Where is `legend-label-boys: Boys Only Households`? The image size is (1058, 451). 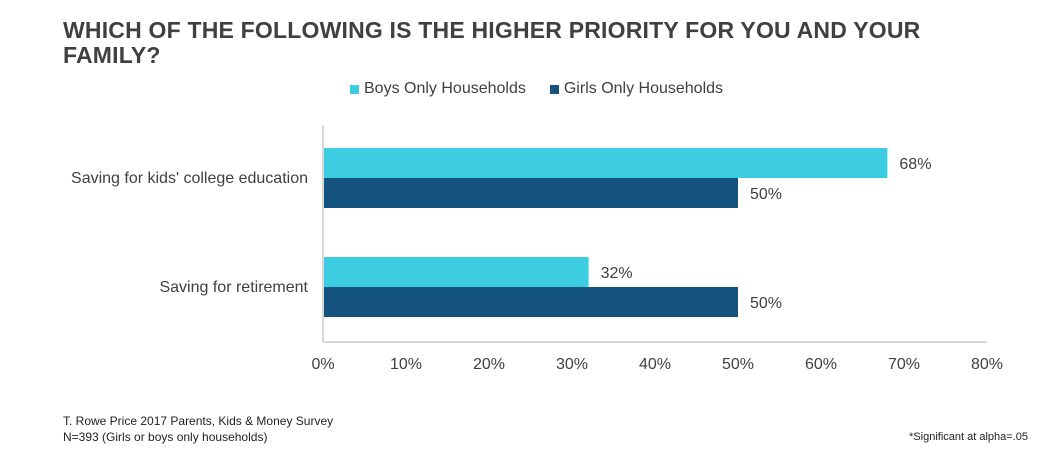
legend-label-boys: Boys Only Households is located at coordinates (445, 88).